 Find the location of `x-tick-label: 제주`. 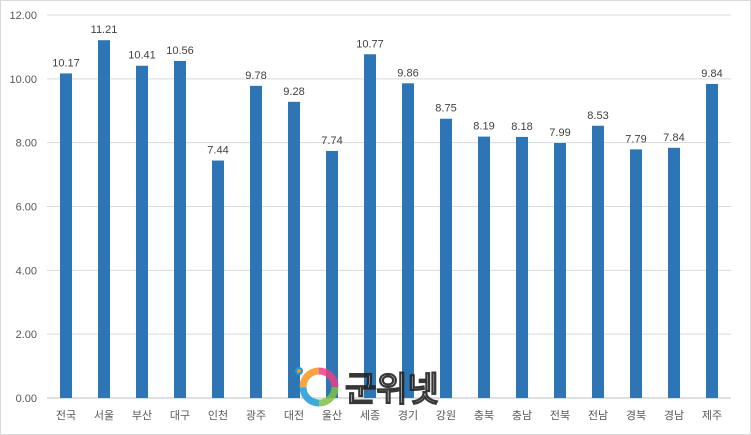

x-tick-label: 제주 is located at coordinates (712, 415).